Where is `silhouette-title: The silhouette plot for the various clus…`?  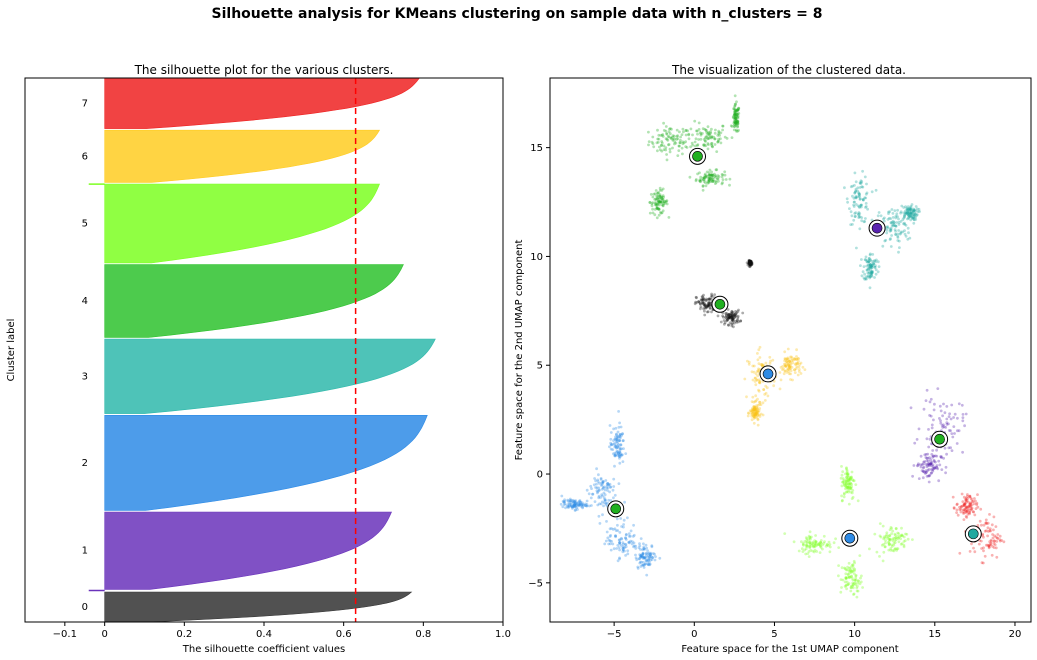
silhouette-title: The silhouette plot for the various clus… is located at coordinates (264, 70).